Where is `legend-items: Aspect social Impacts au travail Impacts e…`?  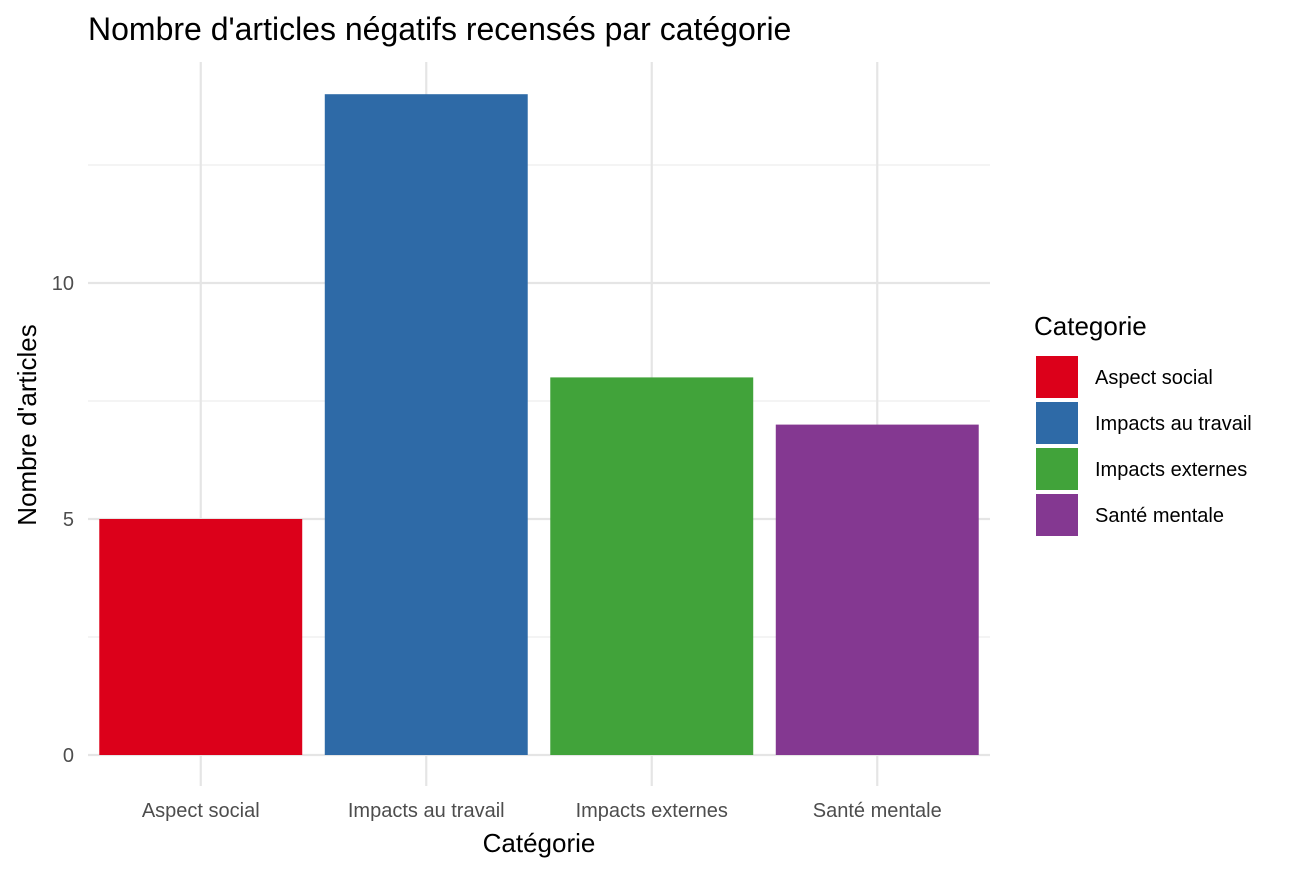
legend-items: Aspect social Impacts au travail Impacts e… is located at coordinates (1144, 446).